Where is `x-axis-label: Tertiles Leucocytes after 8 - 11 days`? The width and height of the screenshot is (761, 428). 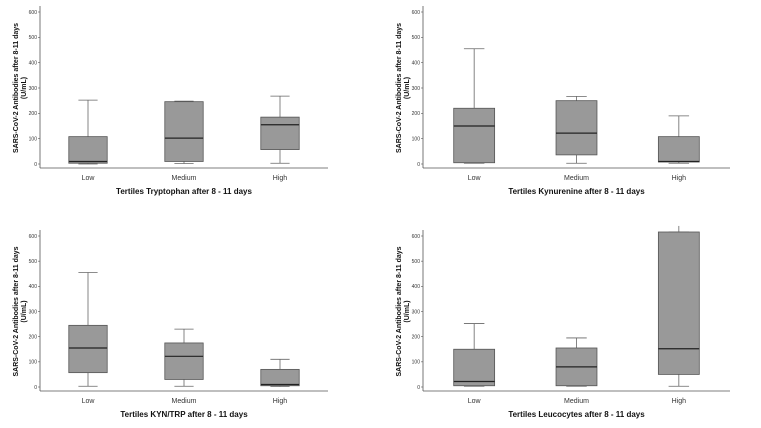
x-axis-label: Tertiles Leucocytes after 8 - 11 days is located at coordinates (576, 414).